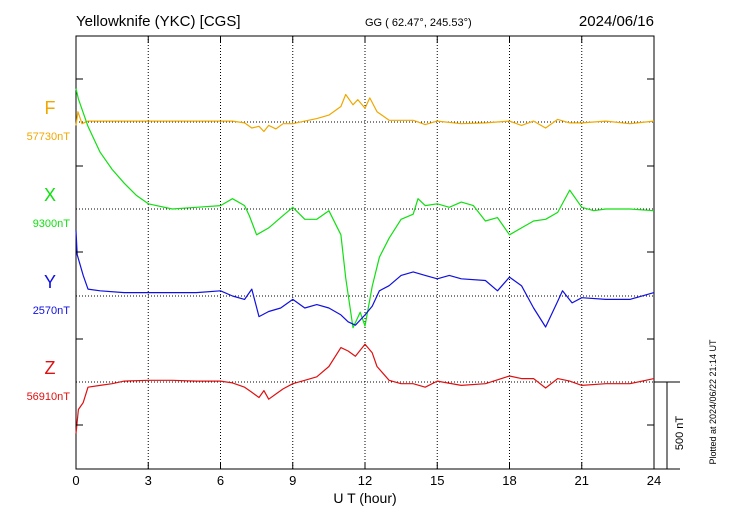 The image size is (730, 520). Describe the element at coordinates (418, 23) in the screenshot. I see `coordinates-label: GG ( 62.47°, 245.53°)` at that location.